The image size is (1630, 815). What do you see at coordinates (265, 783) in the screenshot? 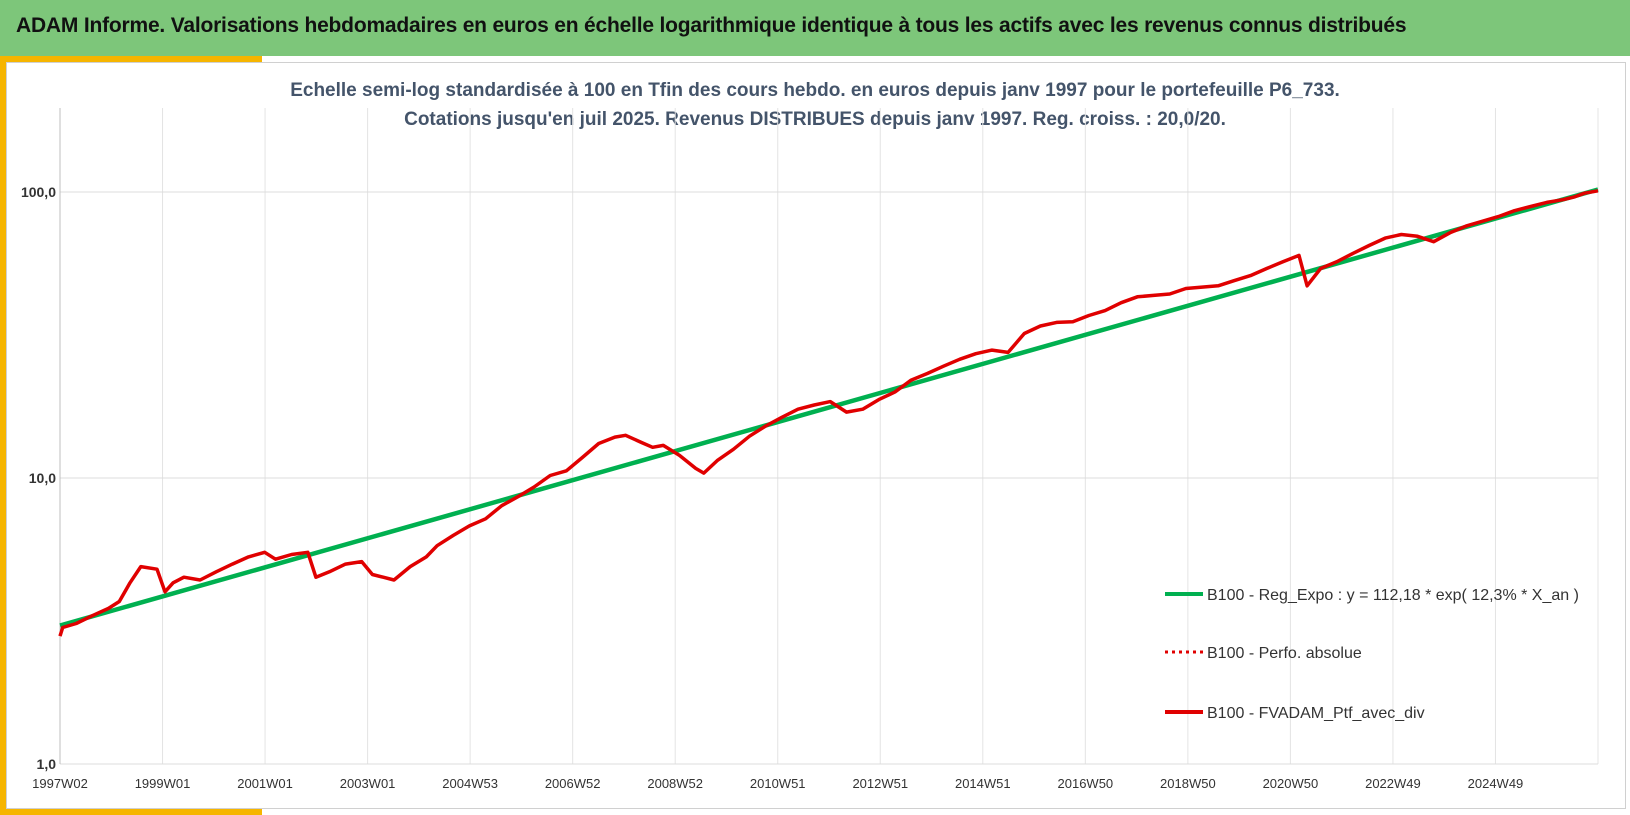
I see `x-tick-label: 2001W01` at bounding box center [265, 783].